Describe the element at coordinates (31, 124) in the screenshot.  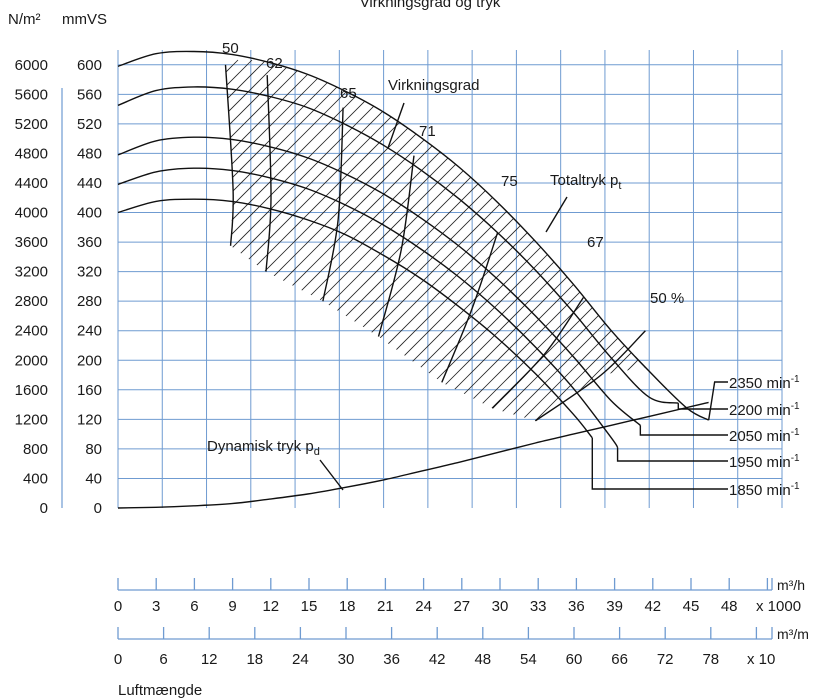
I see `y-tick-pressure: 5200` at that location.